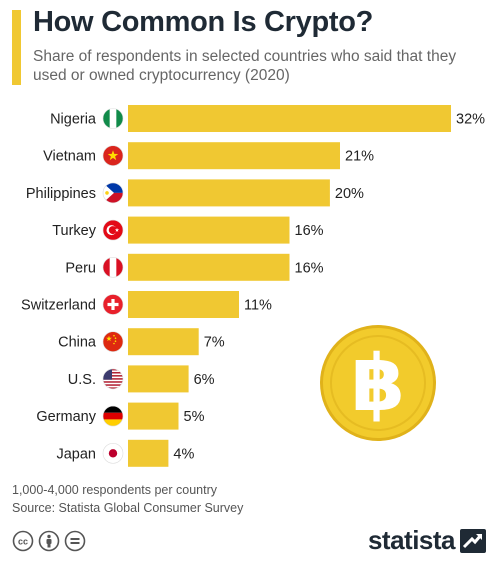 This screenshot has height=563, width=500. I want to click on category-label: Nigeria, so click(73, 120).